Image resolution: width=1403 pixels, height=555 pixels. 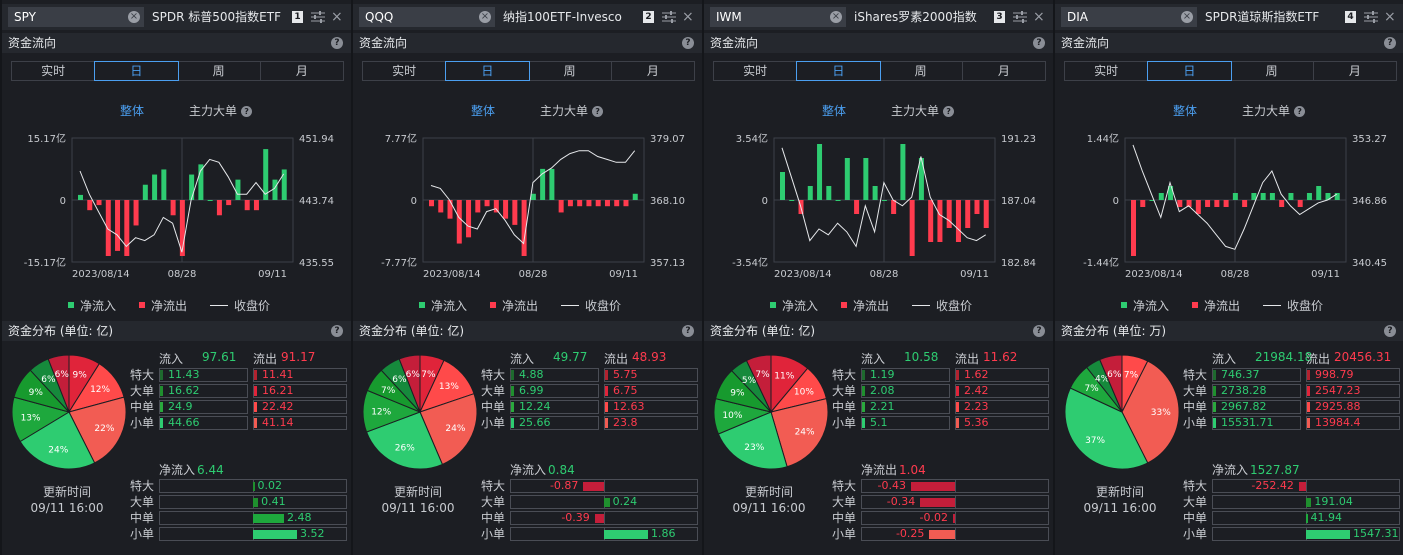 I want to click on net-row-label: 中单, so click(x=1195, y=518).